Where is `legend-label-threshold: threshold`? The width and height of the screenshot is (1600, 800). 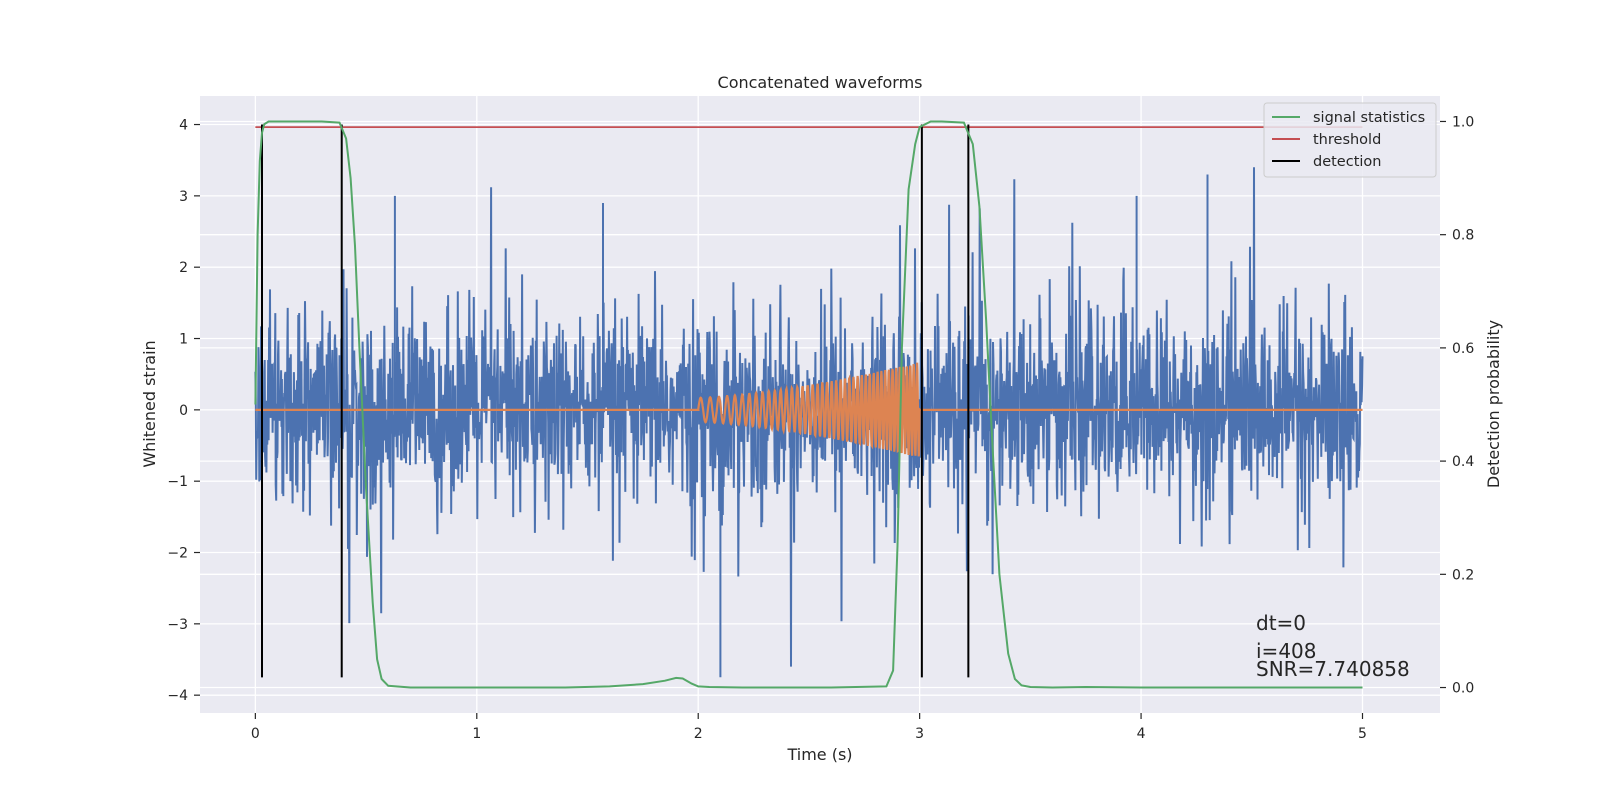 legend-label-threshold: threshold is located at coordinates (1347, 140).